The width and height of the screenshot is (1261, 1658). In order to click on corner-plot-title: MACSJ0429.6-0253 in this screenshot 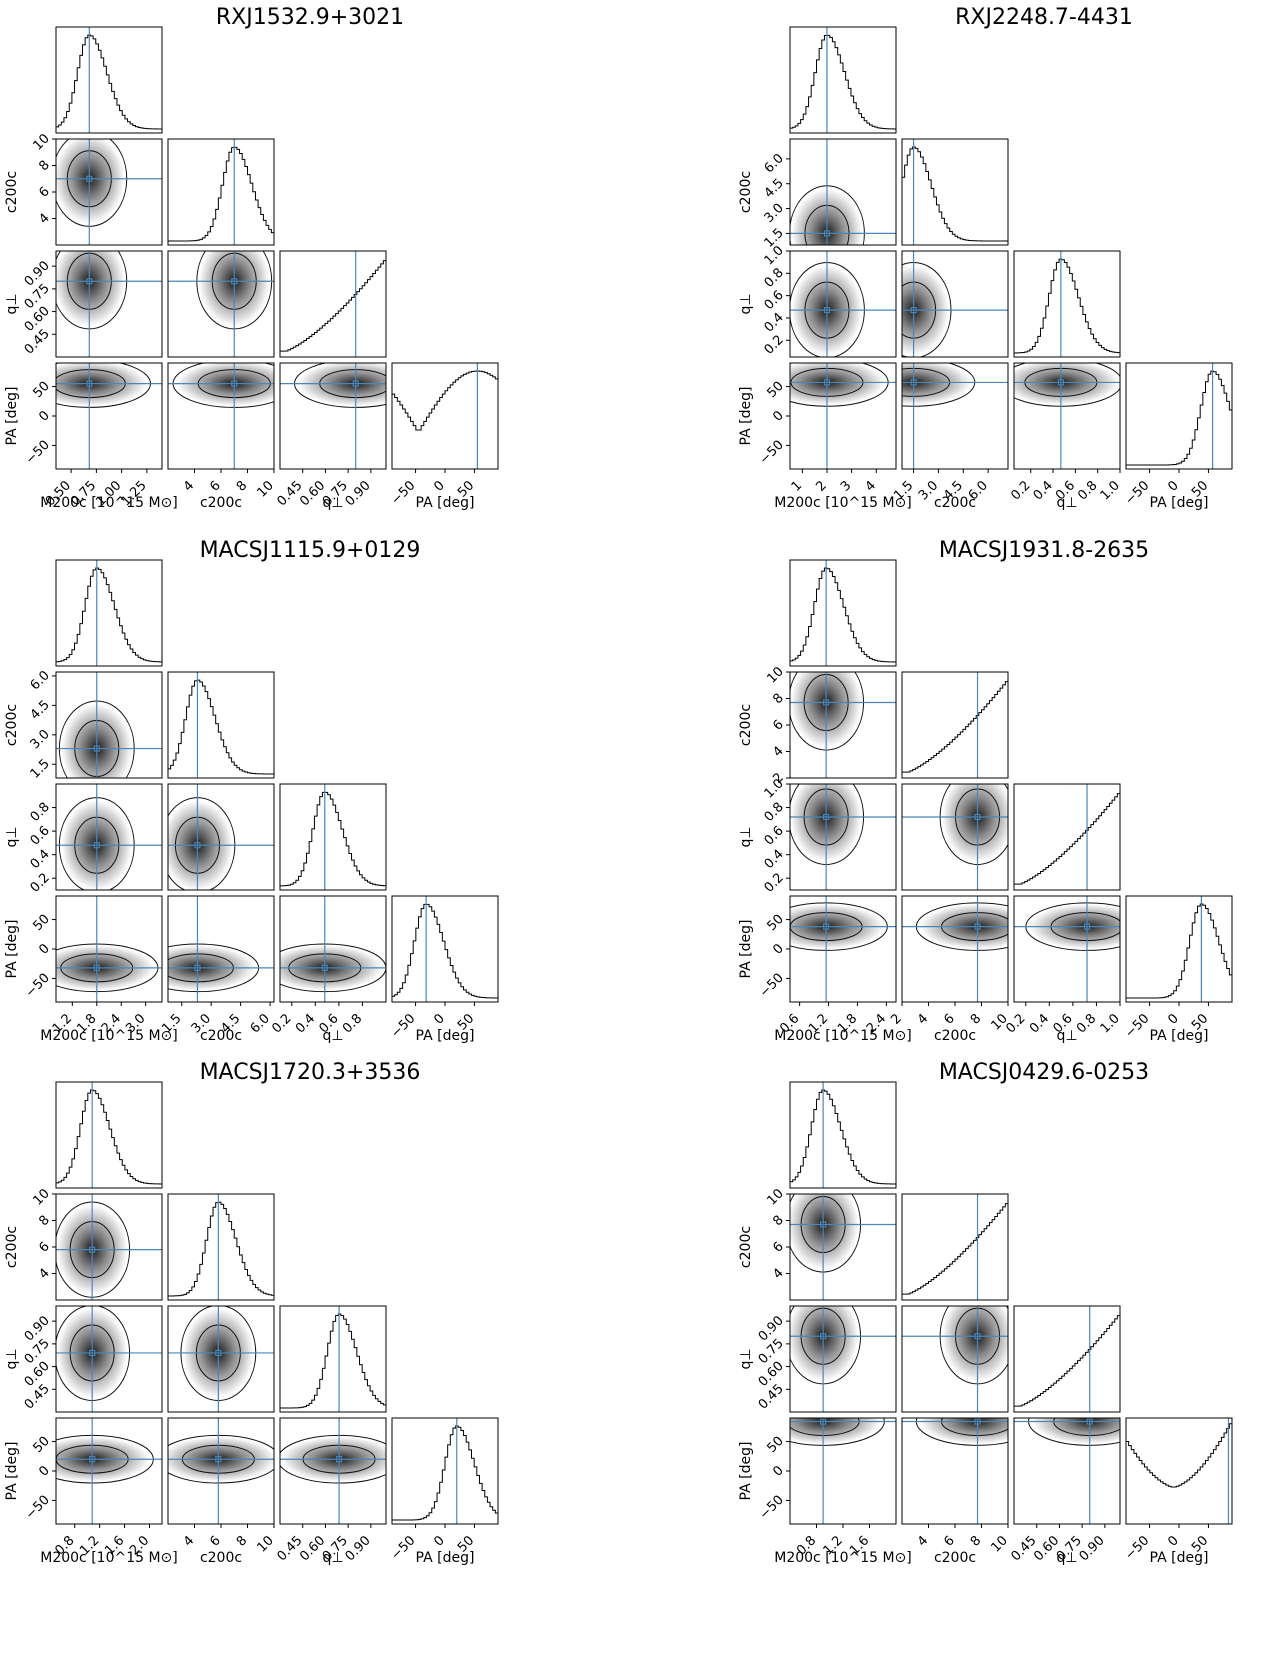, I will do `click(1044, 1072)`.